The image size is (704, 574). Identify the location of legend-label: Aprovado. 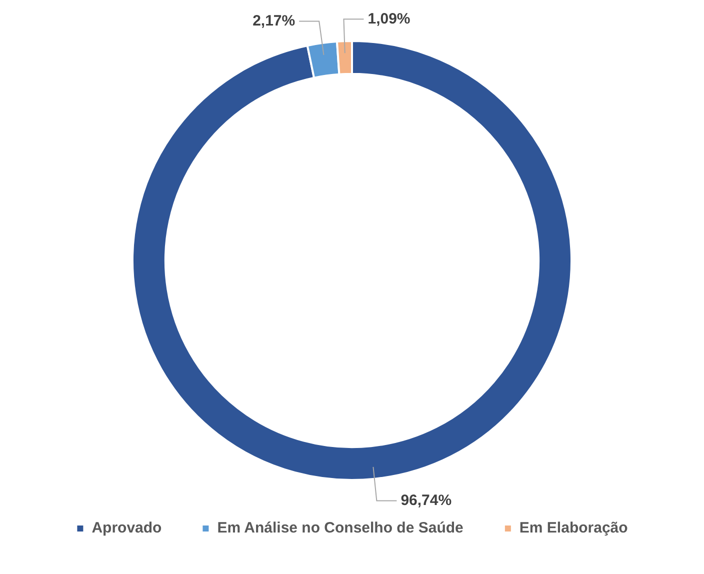
(127, 528).